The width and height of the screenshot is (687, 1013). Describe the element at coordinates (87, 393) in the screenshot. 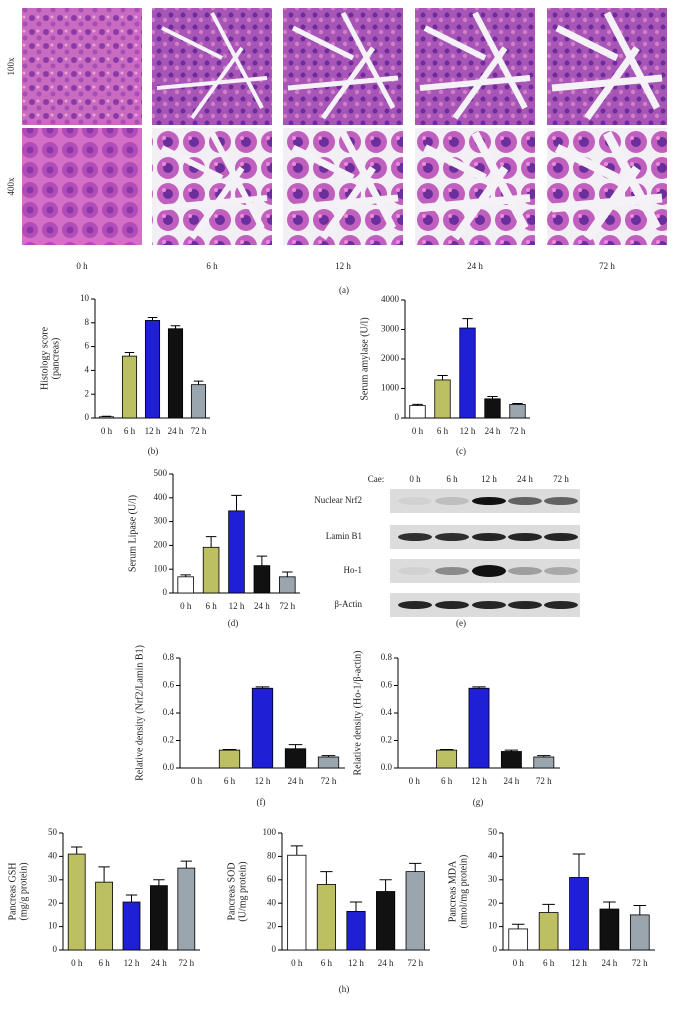

I see `y-tick-label: 2` at that location.